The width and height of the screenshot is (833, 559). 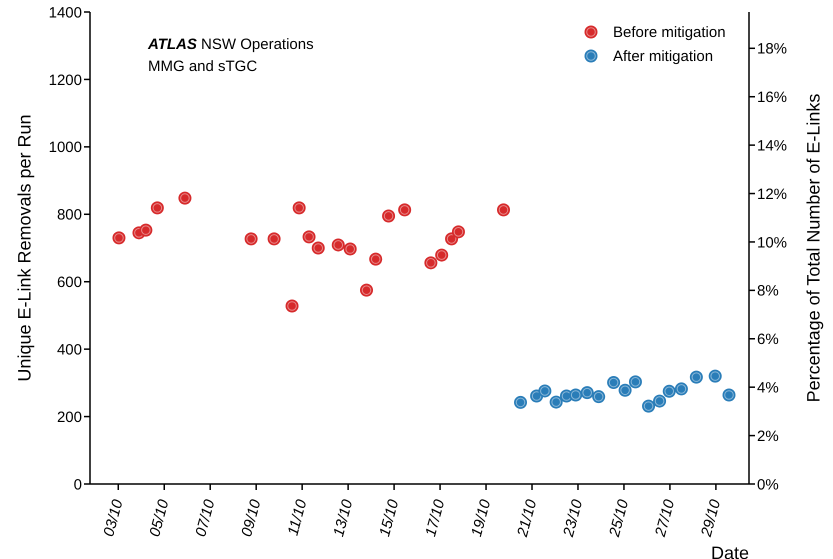 I want to click on x-tick-label: 09/10, so click(x=251, y=517).